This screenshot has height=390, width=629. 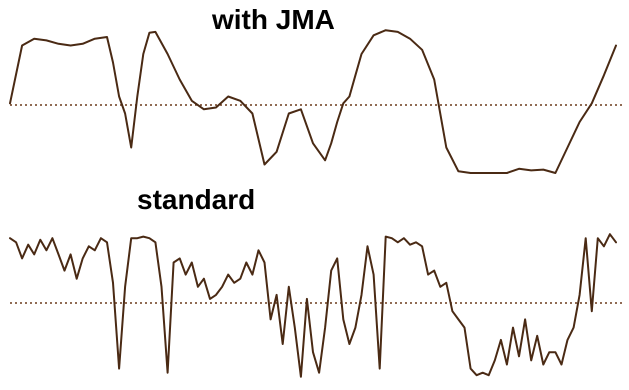 What do you see at coordinates (196, 199) in the screenshot?
I see `chart-title-standard: standard` at bounding box center [196, 199].